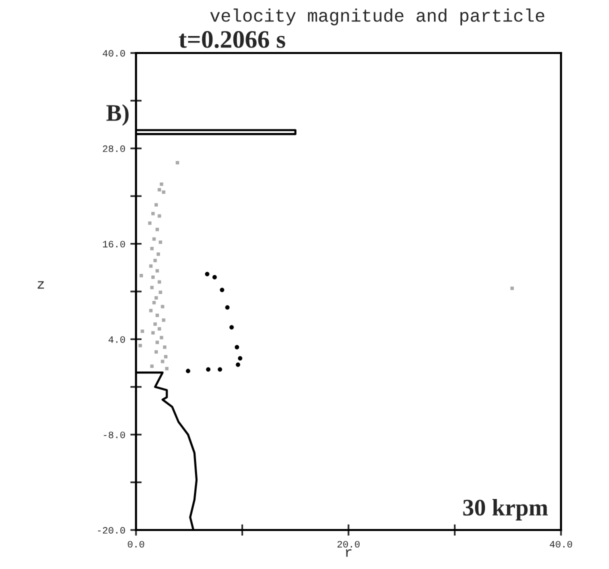 The width and height of the screenshot is (609, 569). What do you see at coordinates (349, 553) in the screenshot?
I see `x-axis-title: r` at bounding box center [349, 553].